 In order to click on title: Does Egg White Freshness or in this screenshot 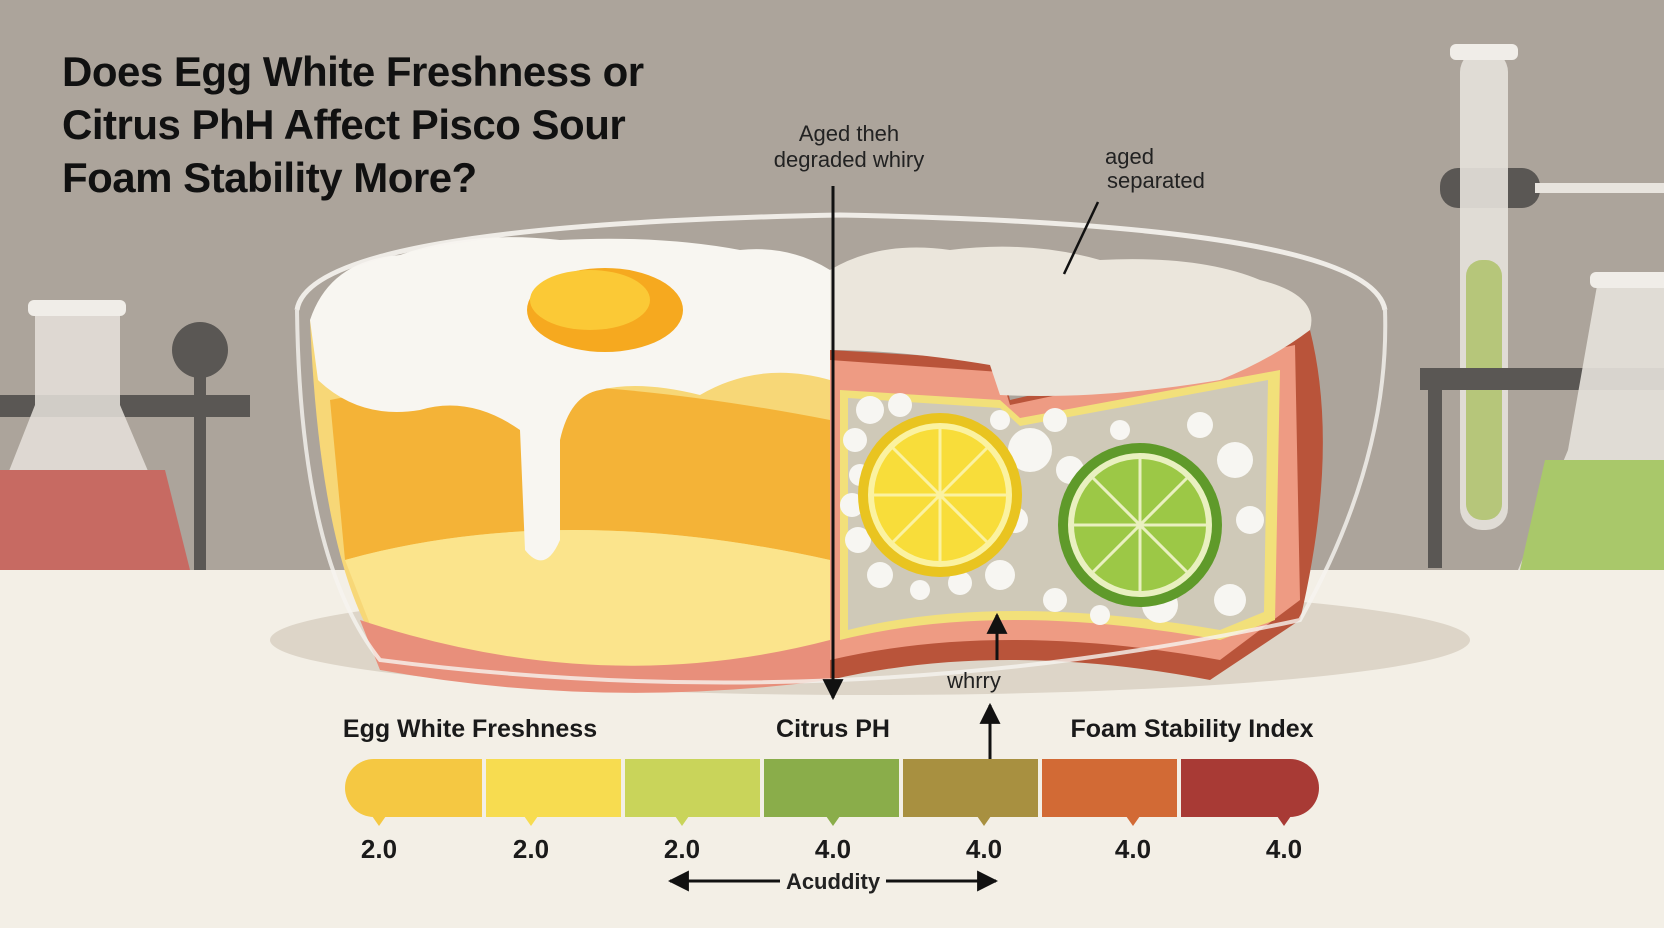, I will do `click(353, 71)`.